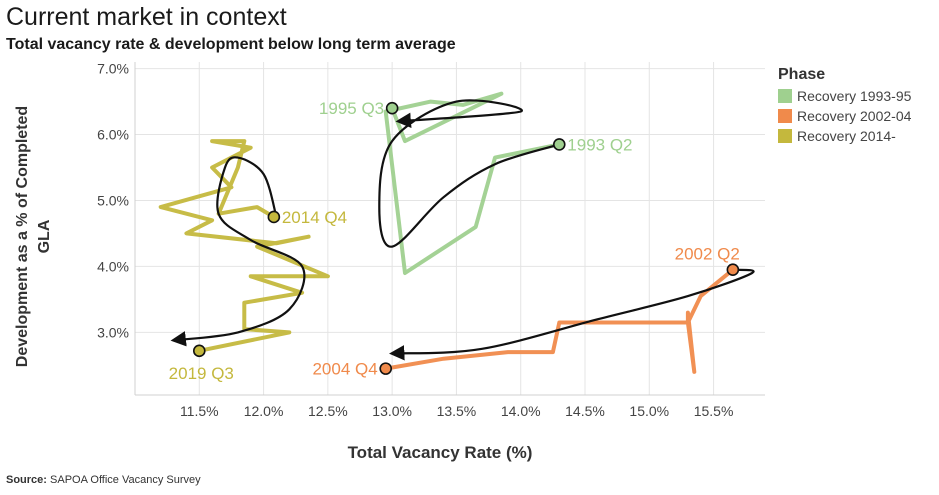  I want to click on legend-label: Recovery 2002-04, so click(854, 116).